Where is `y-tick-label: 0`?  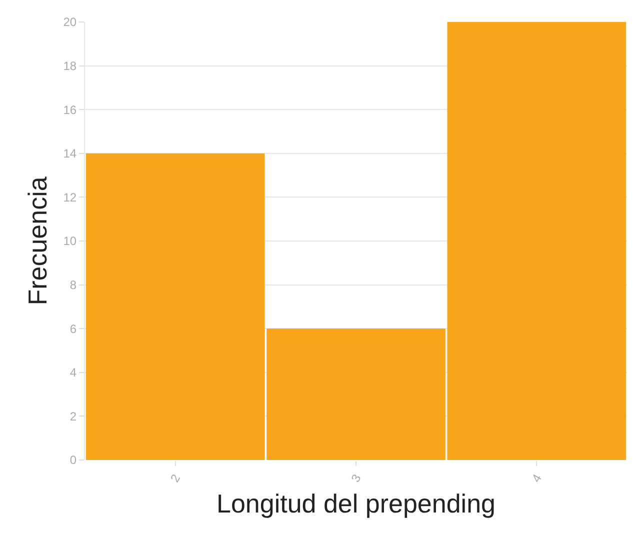
y-tick-label: 0 is located at coordinates (73, 460).